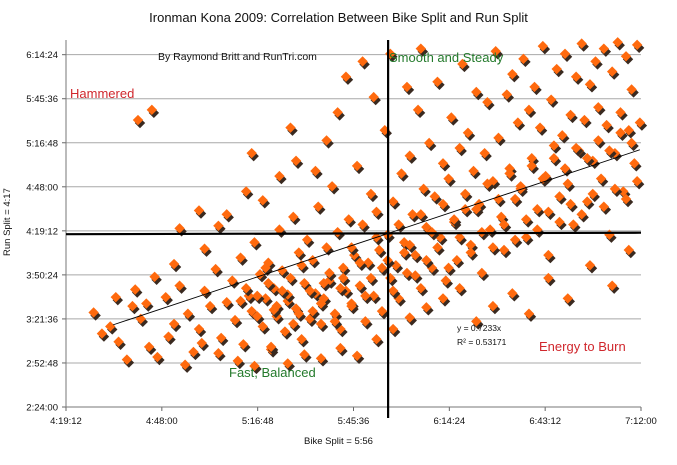  Describe the element at coordinates (479, 328) in the screenshot. I see `trendline-equation: y = 0.7233x` at that location.